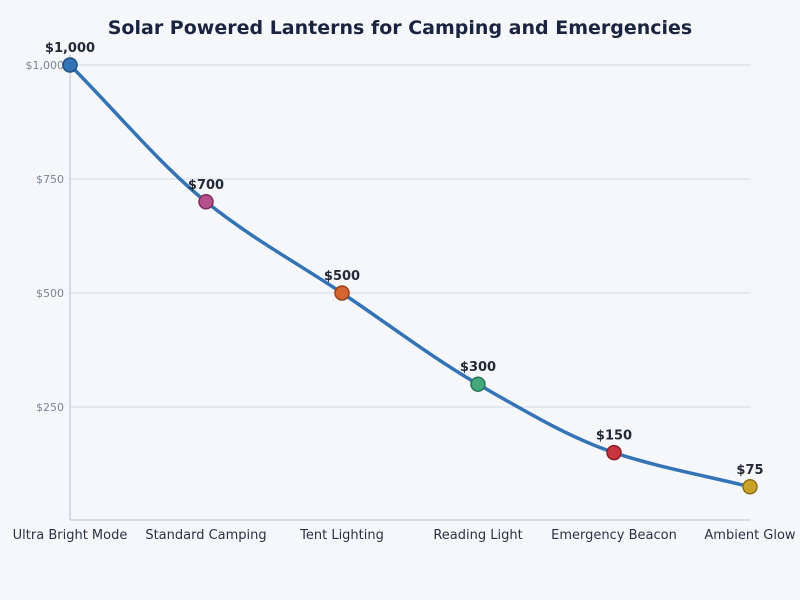  Describe the element at coordinates (614, 535) in the screenshot. I see `x-tick-label: Emergency Beacon` at that location.